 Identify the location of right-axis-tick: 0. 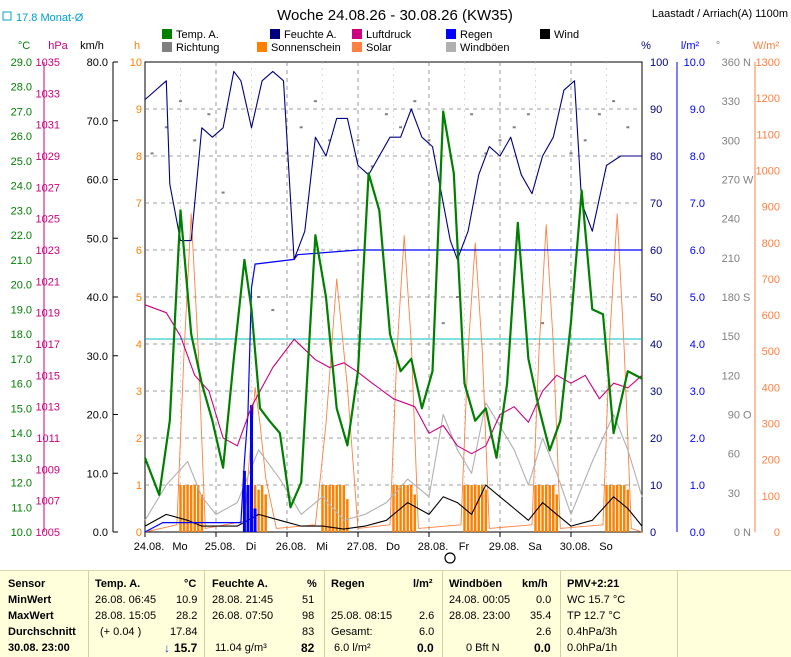
(777, 533).